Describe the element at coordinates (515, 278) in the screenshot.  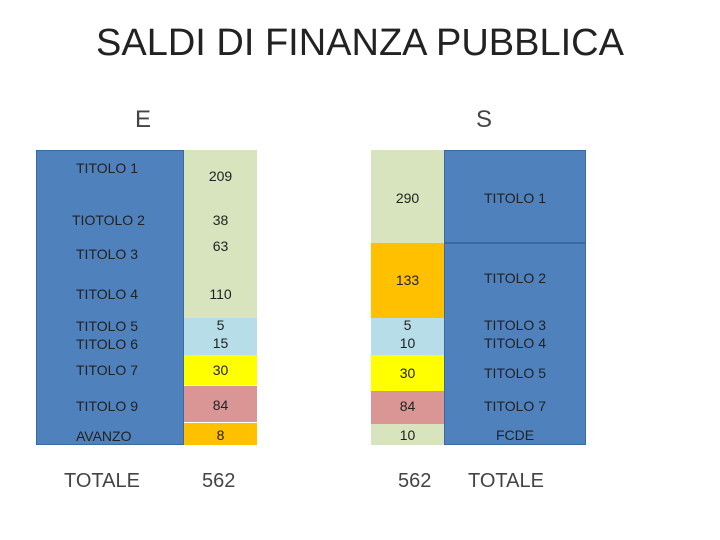
I see `spese-row-label: TITOLO 2` at that location.